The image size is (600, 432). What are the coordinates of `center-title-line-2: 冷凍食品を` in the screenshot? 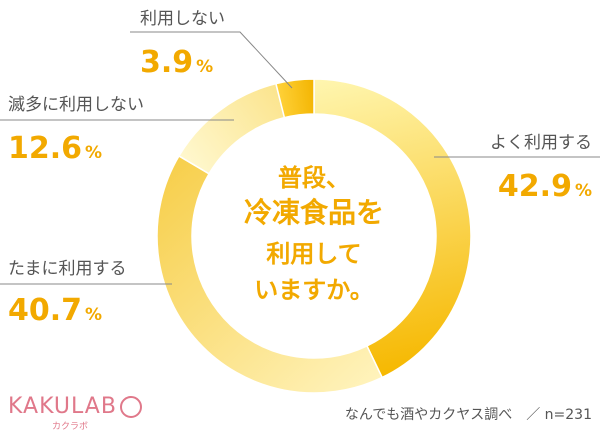 It's located at (314, 212).